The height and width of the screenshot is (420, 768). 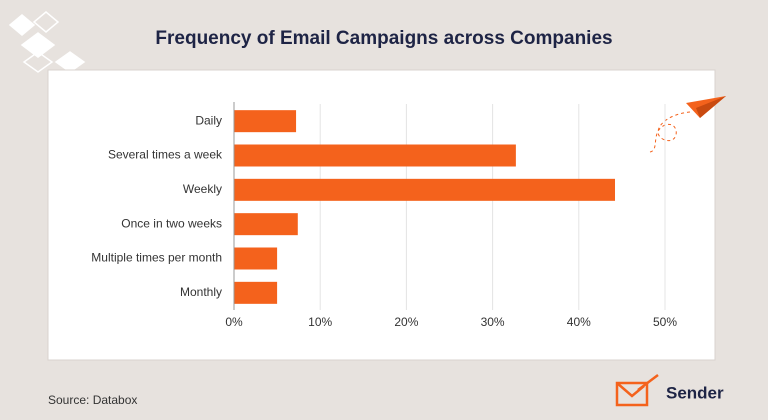 What do you see at coordinates (695, 392) in the screenshot?
I see `brand: Sender` at bounding box center [695, 392].